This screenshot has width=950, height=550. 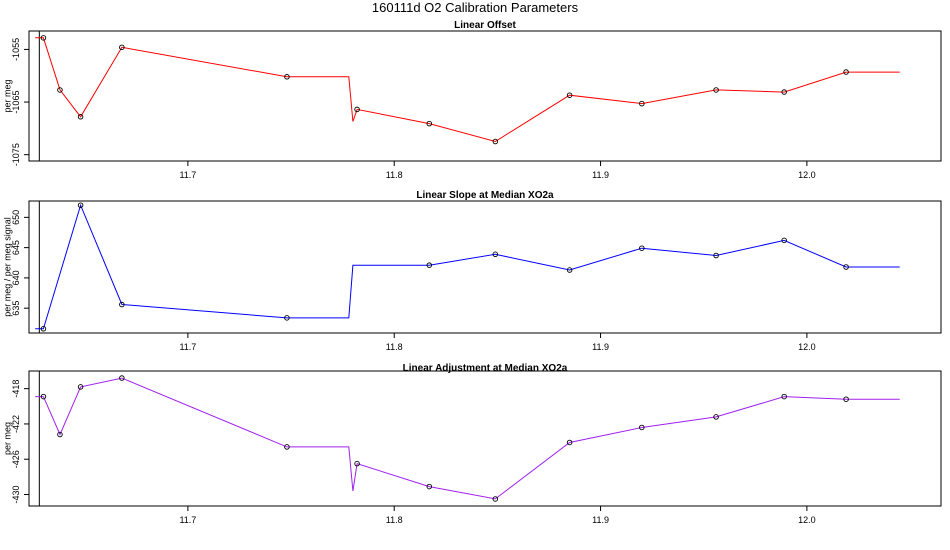 I want to click on panel-2-title: Linear Slope at Median XO2a, so click(x=485, y=195).